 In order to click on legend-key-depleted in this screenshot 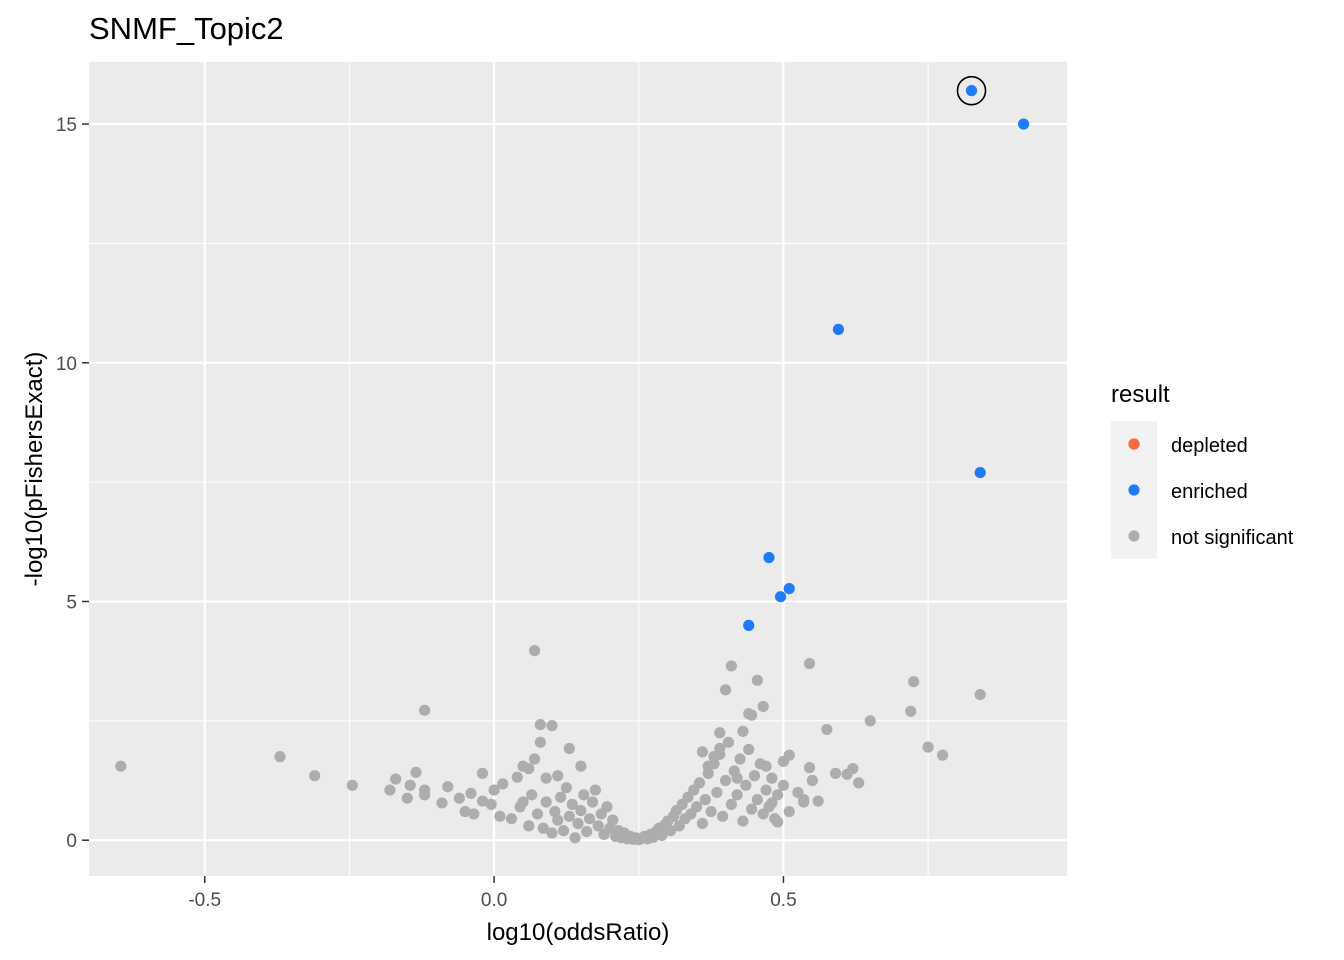, I will do `click(1134, 444)`.